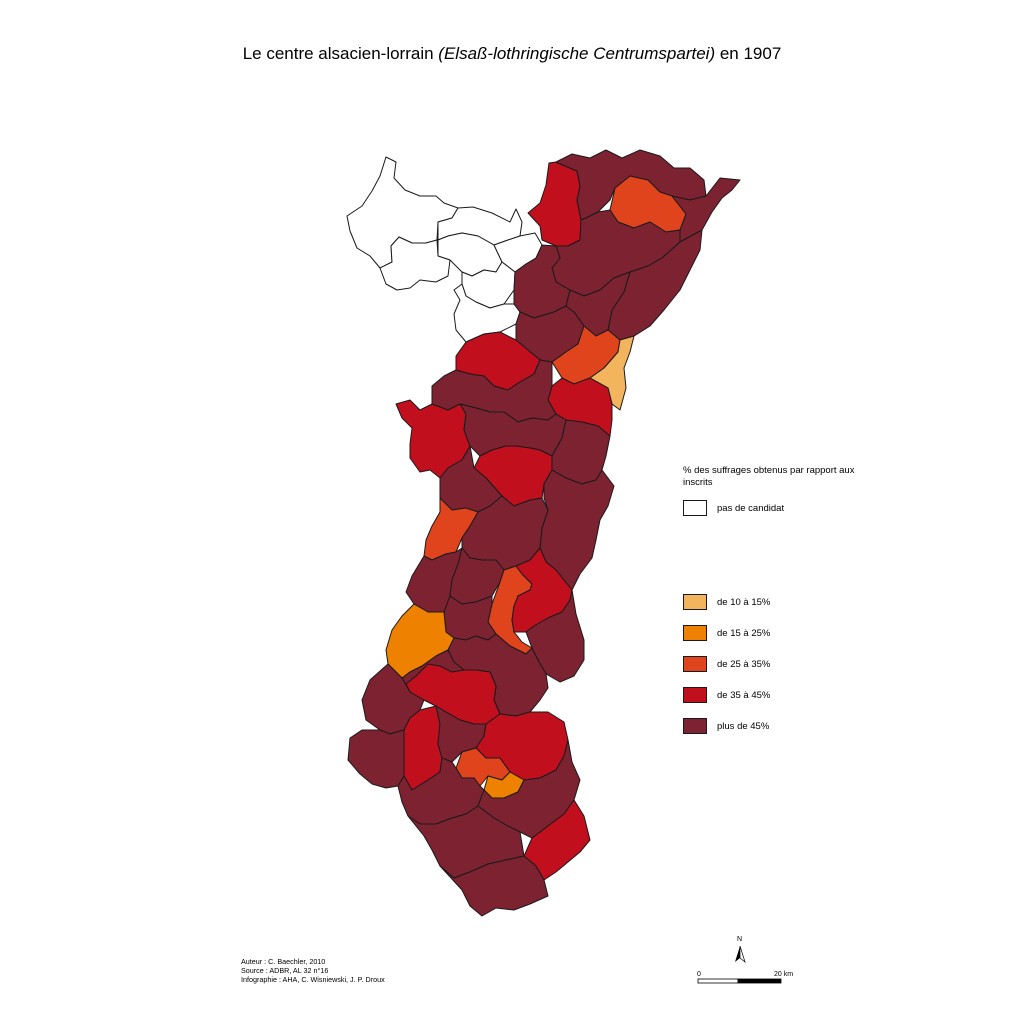 This screenshot has height=1024, width=1024. I want to click on legend-item-35-45: de 35 à 45%, so click(726, 695).